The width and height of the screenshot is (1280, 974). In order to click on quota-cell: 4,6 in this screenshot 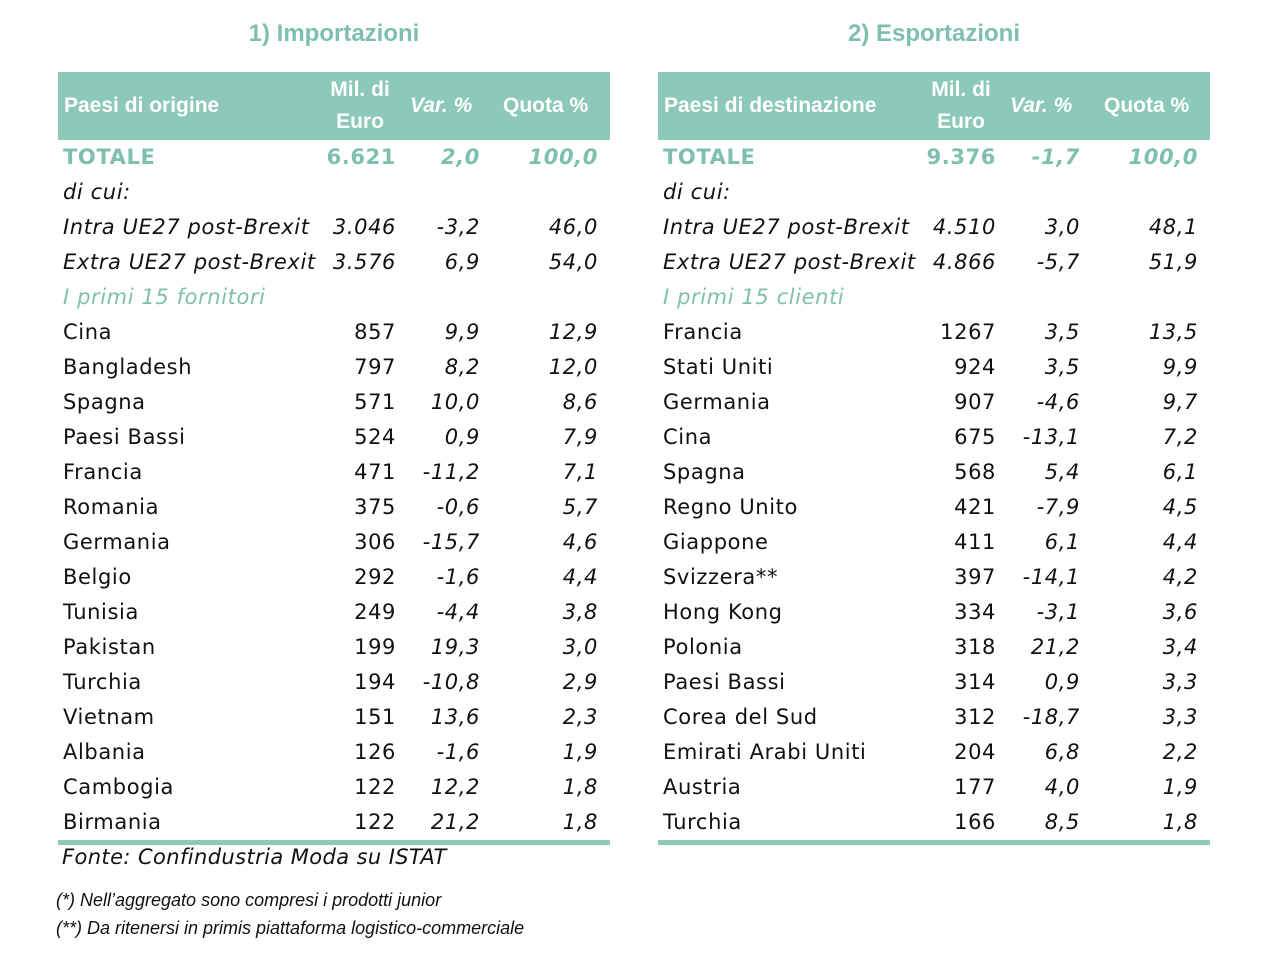, I will do `click(580, 542)`.